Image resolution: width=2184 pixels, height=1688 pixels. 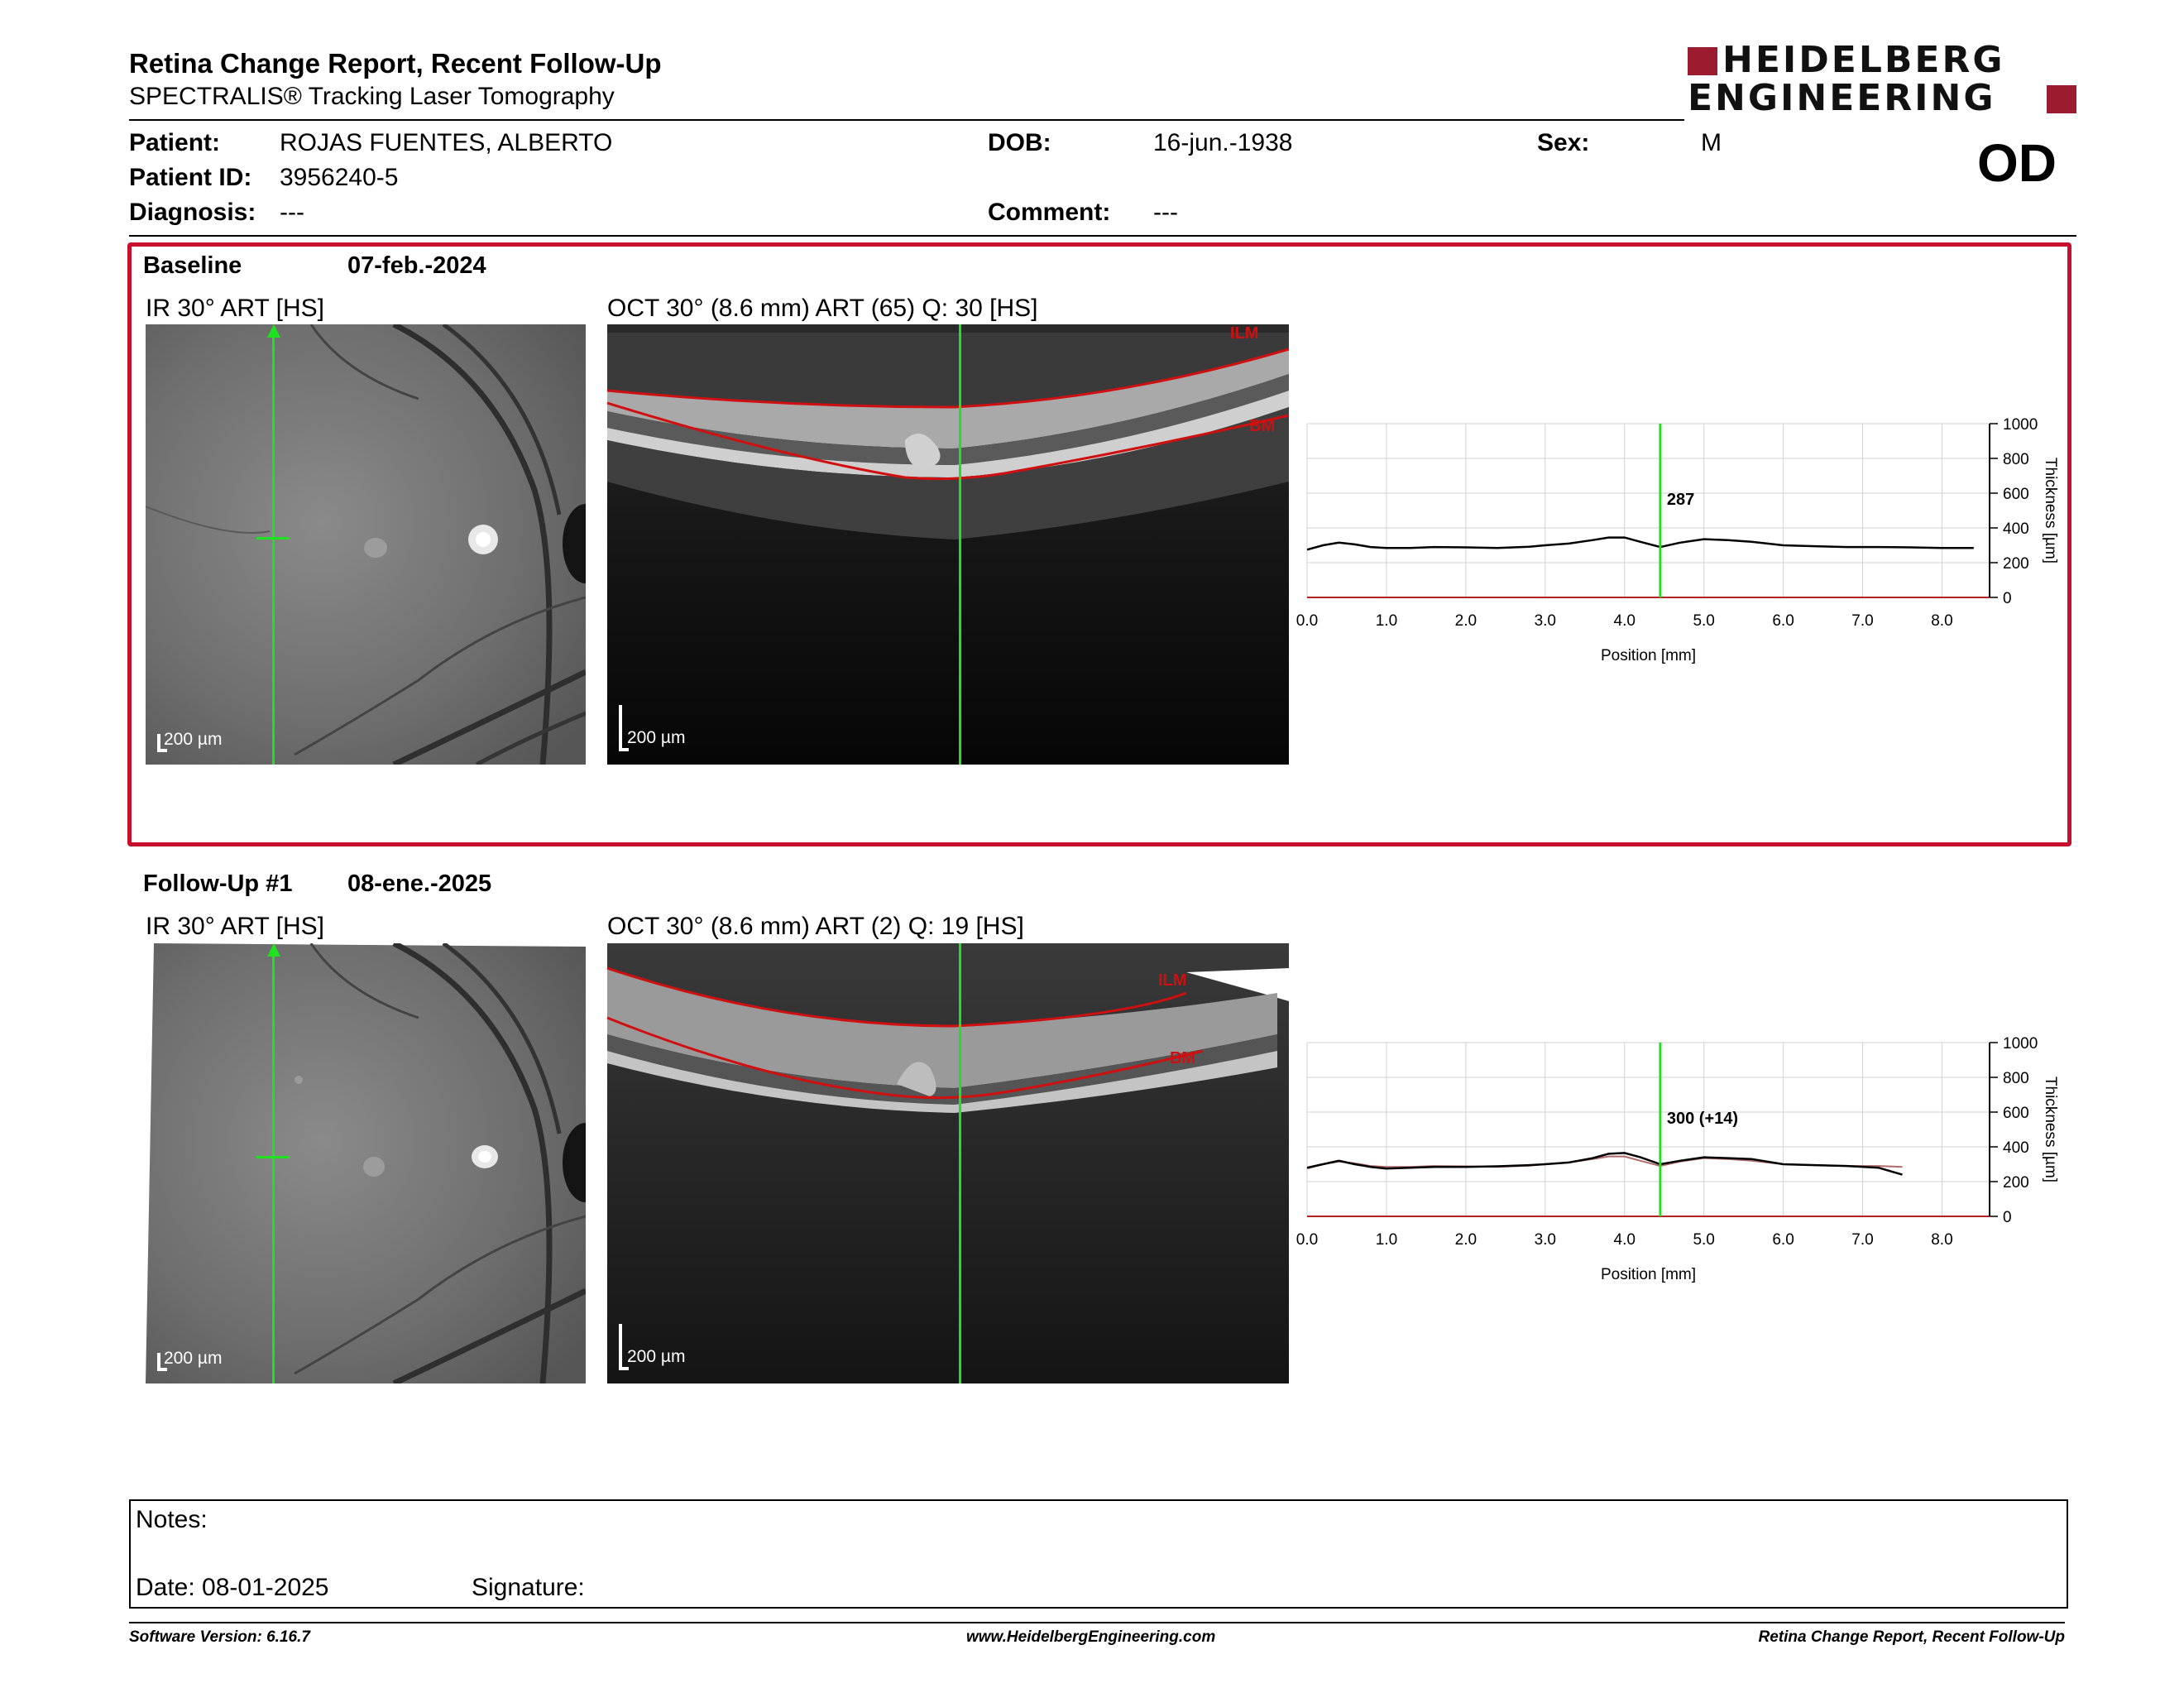 I want to click on followup-oct-title: OCT 30° (8.6 mm) ART (2) Q: 19 [HS], so click(x=815, y=926).